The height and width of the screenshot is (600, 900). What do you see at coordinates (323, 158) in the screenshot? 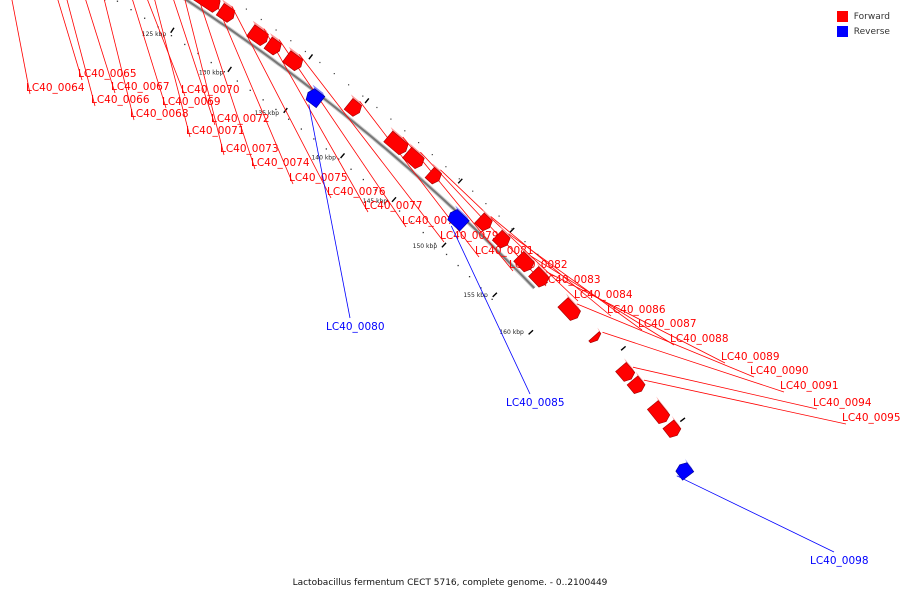
I see `tick-label: 140 kbp` at bounding box center [323, 158].